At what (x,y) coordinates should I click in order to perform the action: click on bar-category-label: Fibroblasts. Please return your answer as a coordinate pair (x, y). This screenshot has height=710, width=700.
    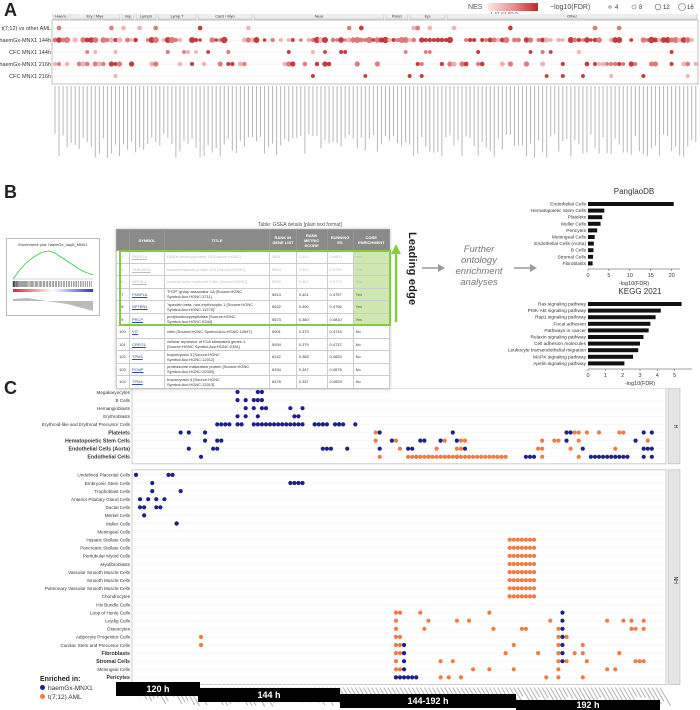
    Looking at the image, I should click on (575, 264).